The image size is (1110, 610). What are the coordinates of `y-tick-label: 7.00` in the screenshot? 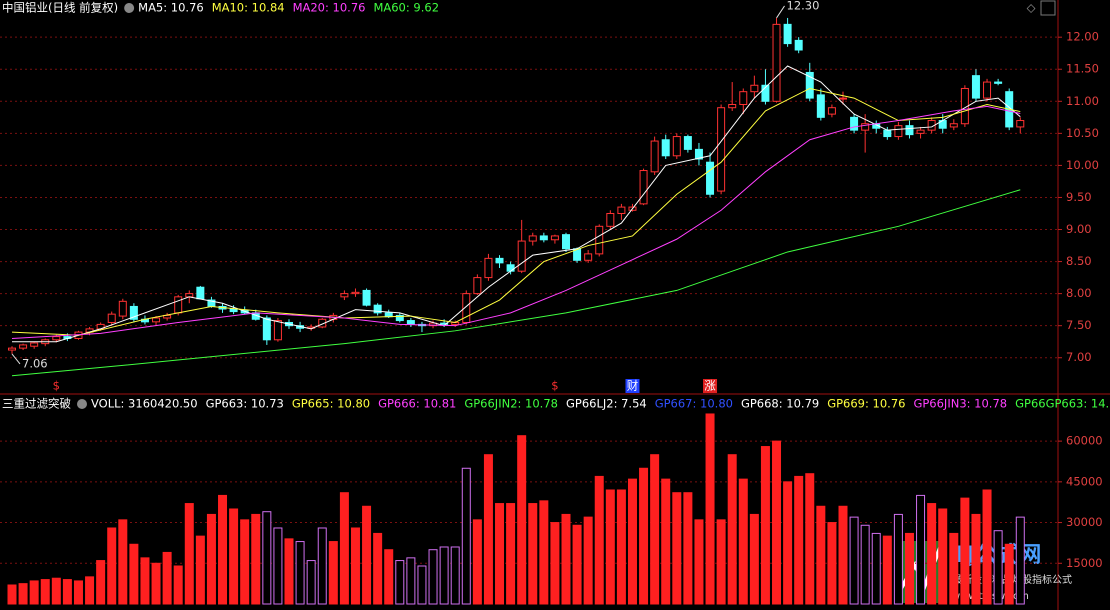 It's located at (1079, 357).